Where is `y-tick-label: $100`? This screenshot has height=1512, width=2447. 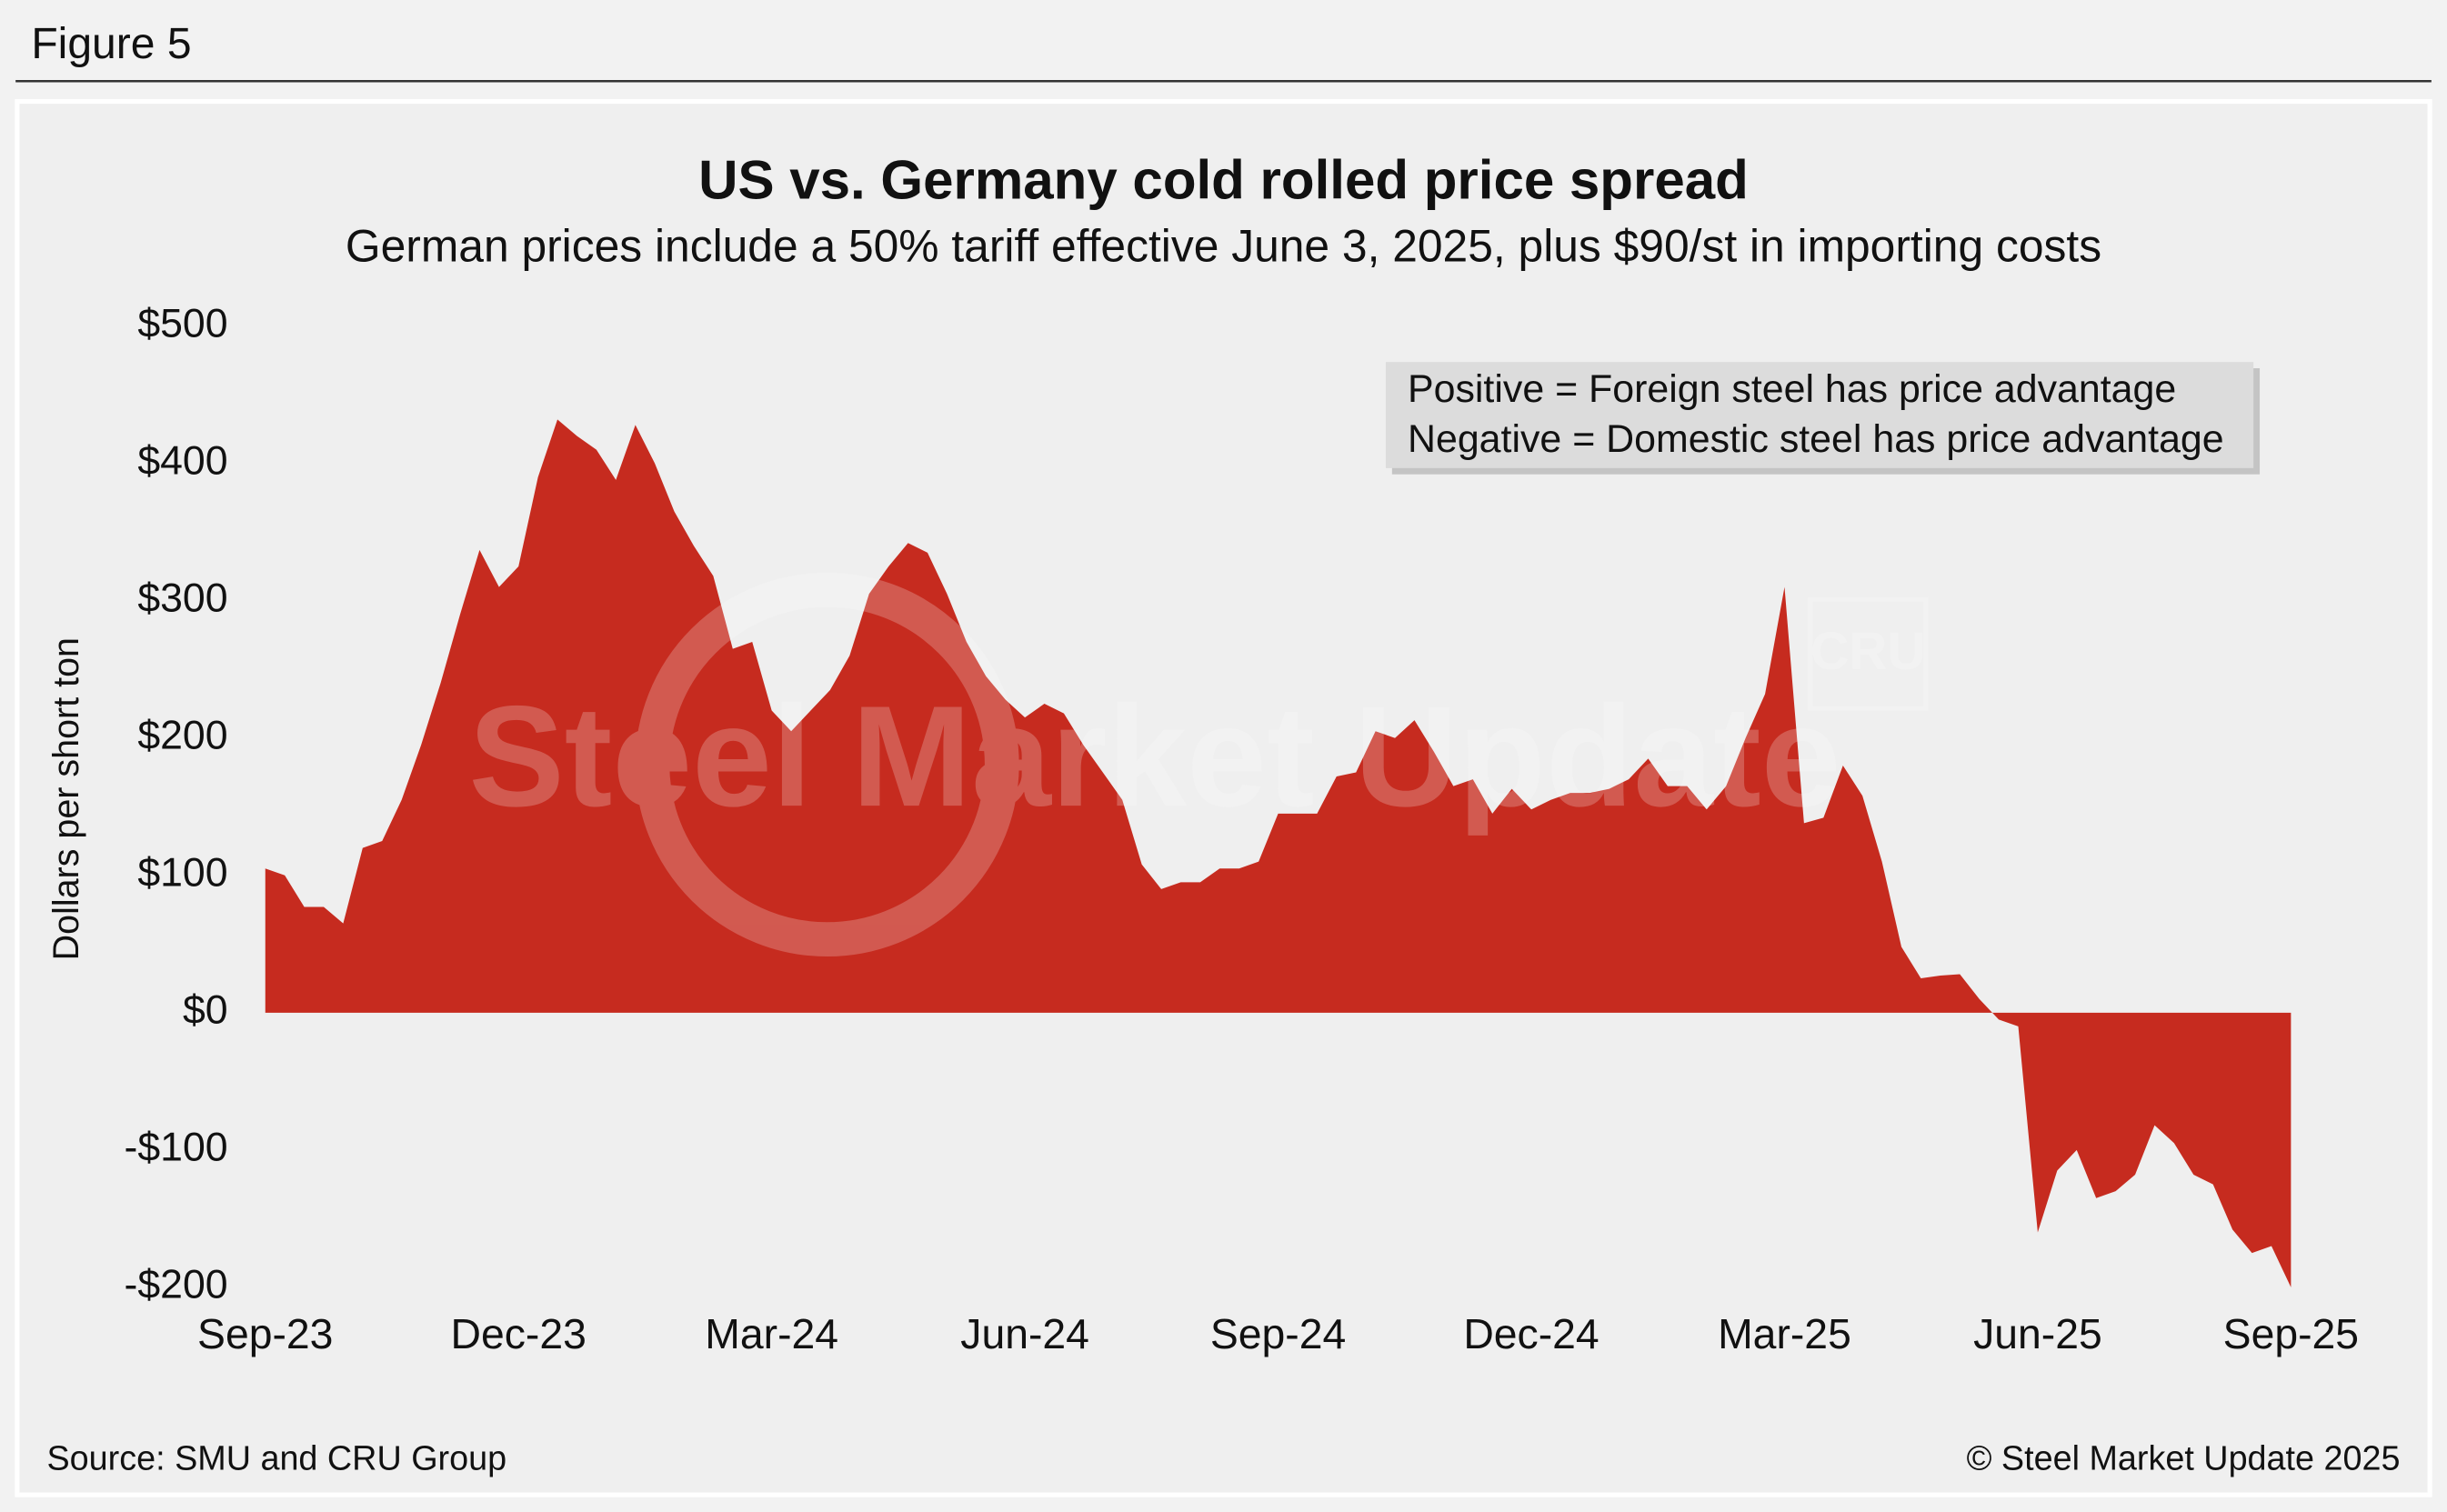
y-tick-label: $100 is located at coordinates (182, 873).